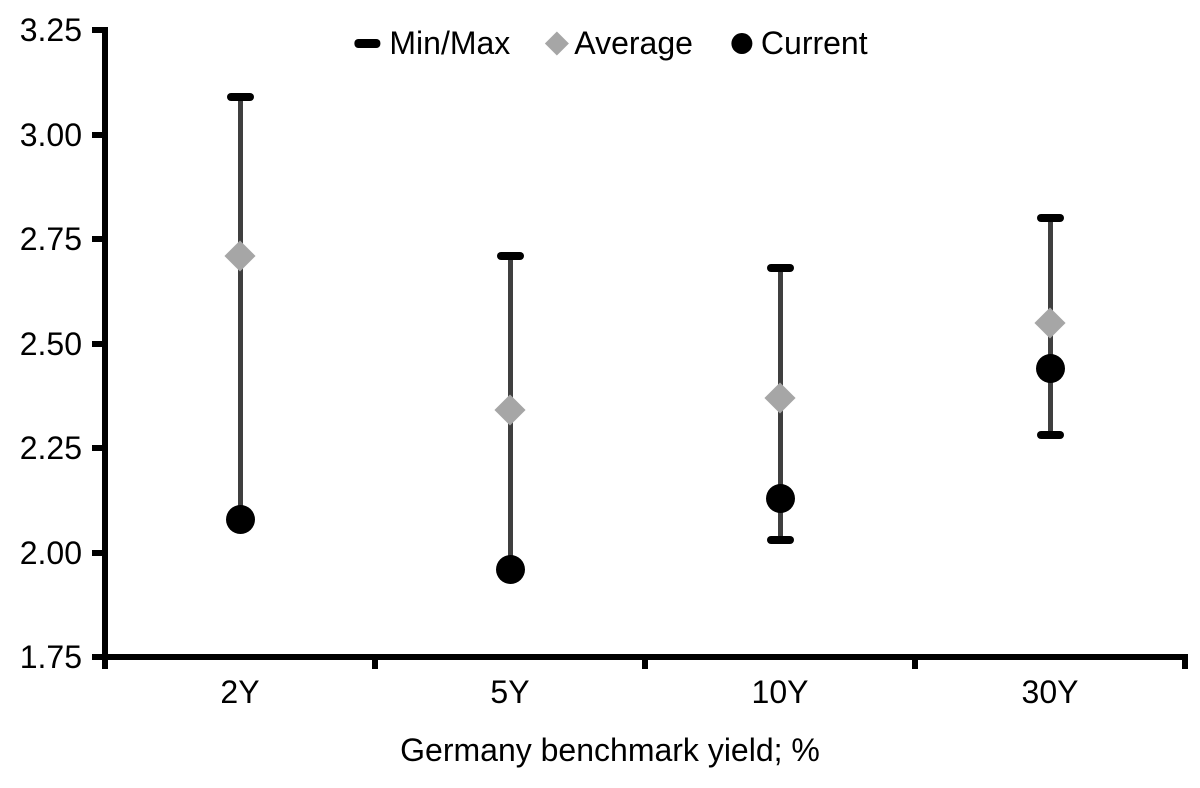  What do you see at coordinates (50, 30) in the screenshot?
I see `y-tick-label: 3.25` at bounding box center [50, 30].